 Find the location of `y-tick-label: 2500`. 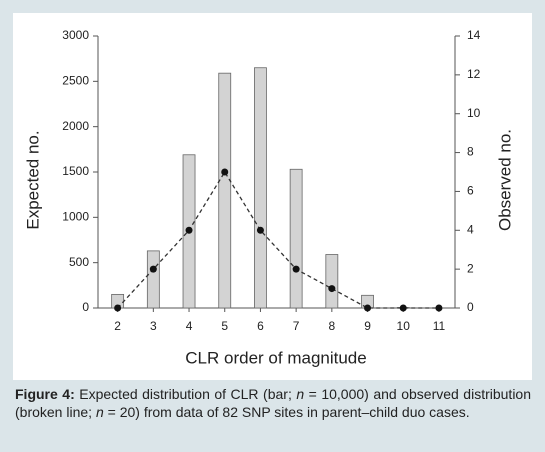

y-tick-label: 2500 is located at coordinates (75, 81).